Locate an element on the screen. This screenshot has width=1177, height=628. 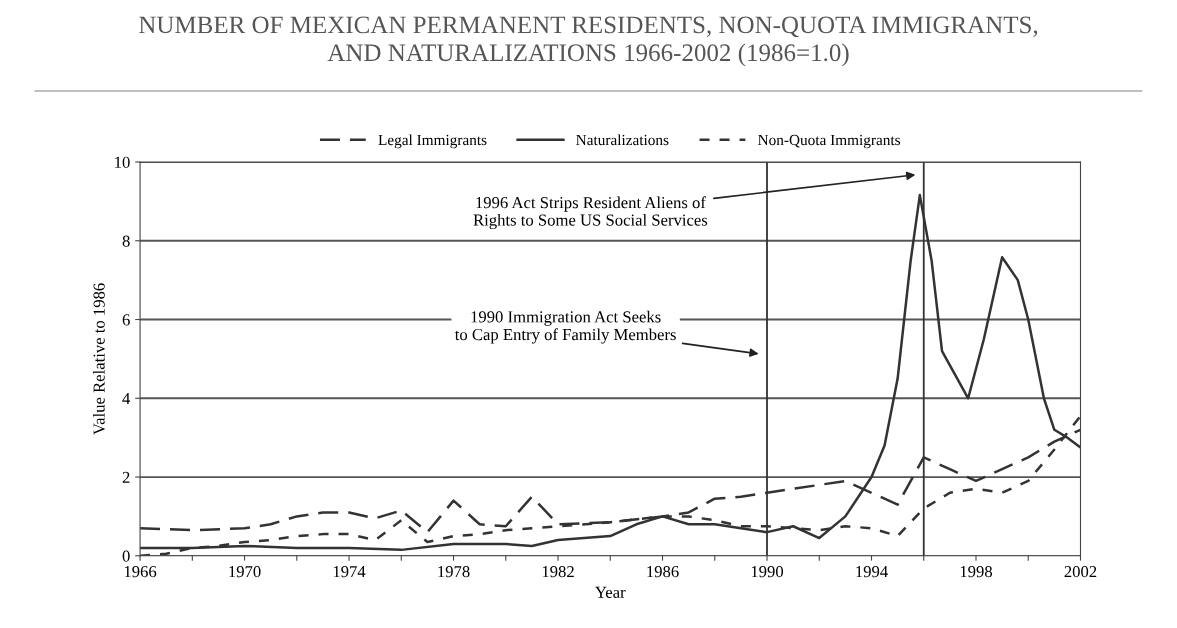
y-tick-label: 10 is located at coordinates (122, 162).